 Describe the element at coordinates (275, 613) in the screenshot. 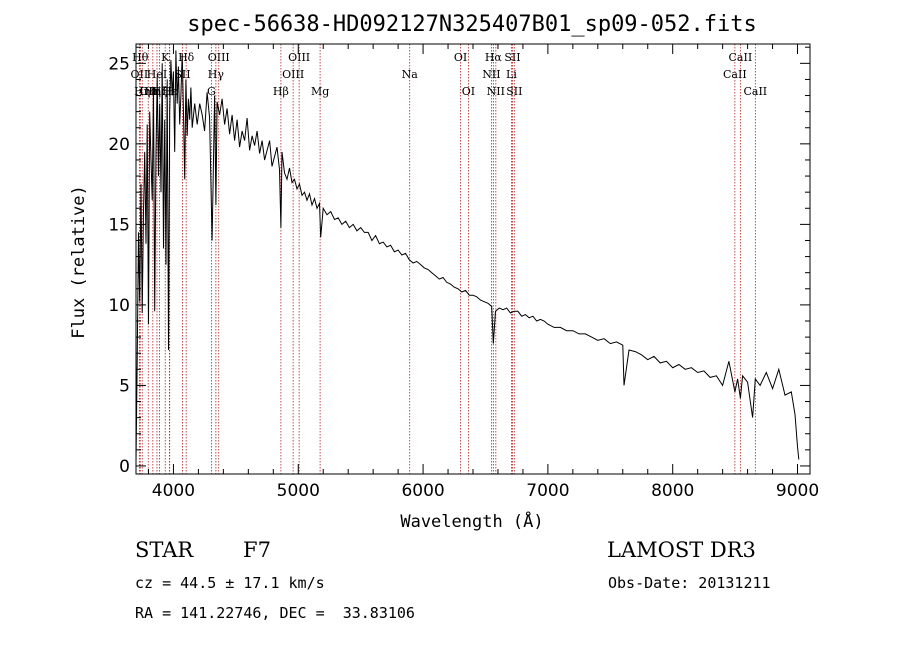

I see `coordinates: RA = 141.22746, DEC = 33.83106` at that location.